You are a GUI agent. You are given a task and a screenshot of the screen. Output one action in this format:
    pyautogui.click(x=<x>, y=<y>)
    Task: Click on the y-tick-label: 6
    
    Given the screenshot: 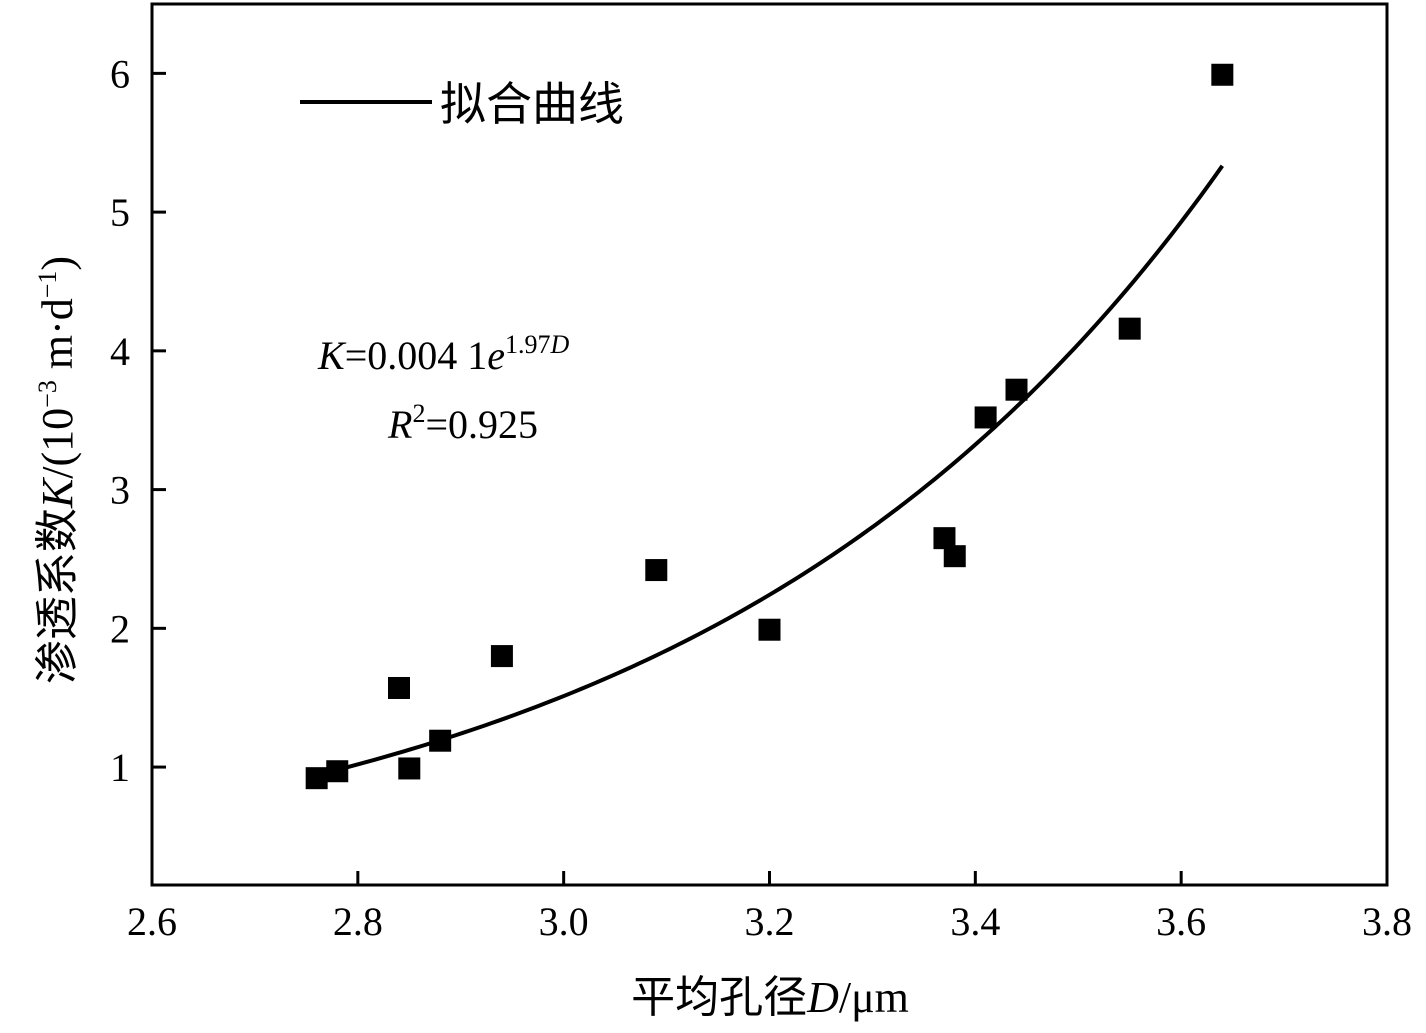 What is the action you would take?
    pyautogui.click(x=120, y=73)
    